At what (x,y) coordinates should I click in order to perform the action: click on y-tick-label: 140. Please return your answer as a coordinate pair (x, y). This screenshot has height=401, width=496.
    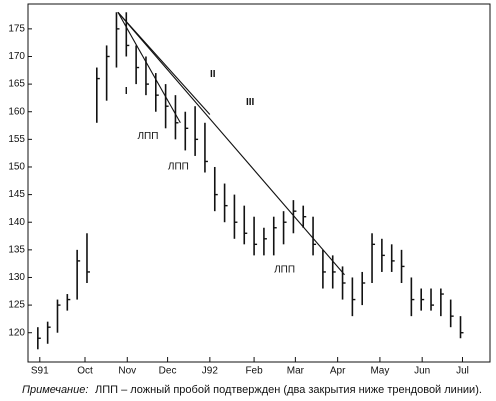
    Looking at the image, I should click on (16, 222).